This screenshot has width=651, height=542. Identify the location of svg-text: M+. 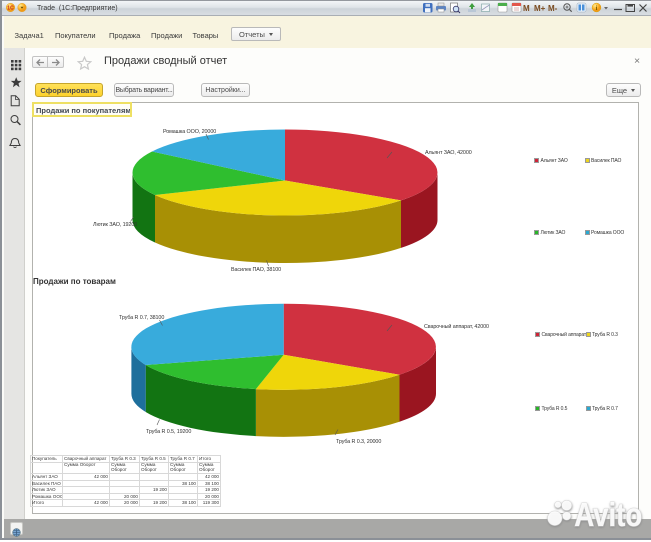
(540, 8).